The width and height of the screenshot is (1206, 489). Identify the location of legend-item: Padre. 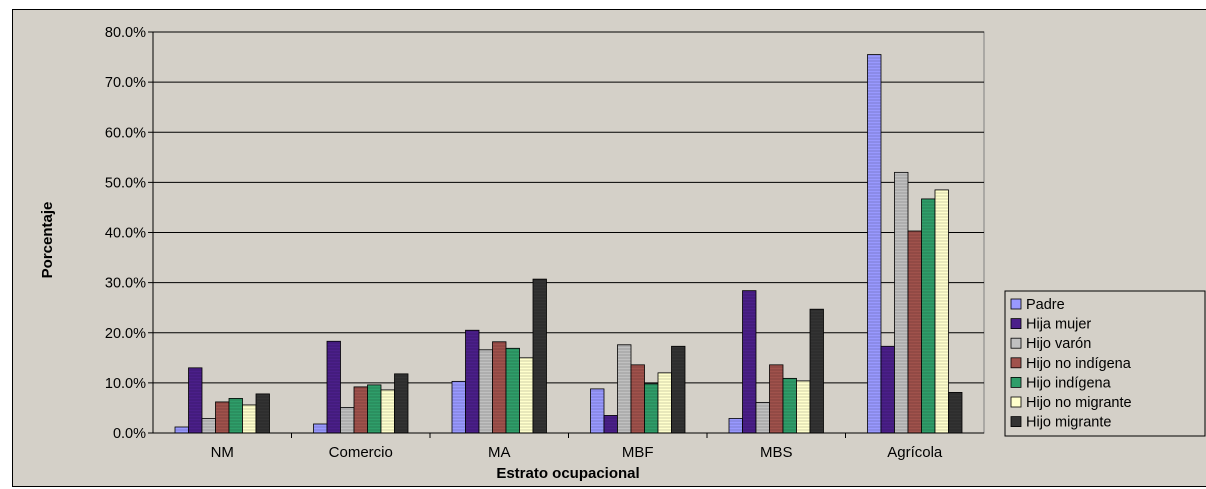
(1037, 305).